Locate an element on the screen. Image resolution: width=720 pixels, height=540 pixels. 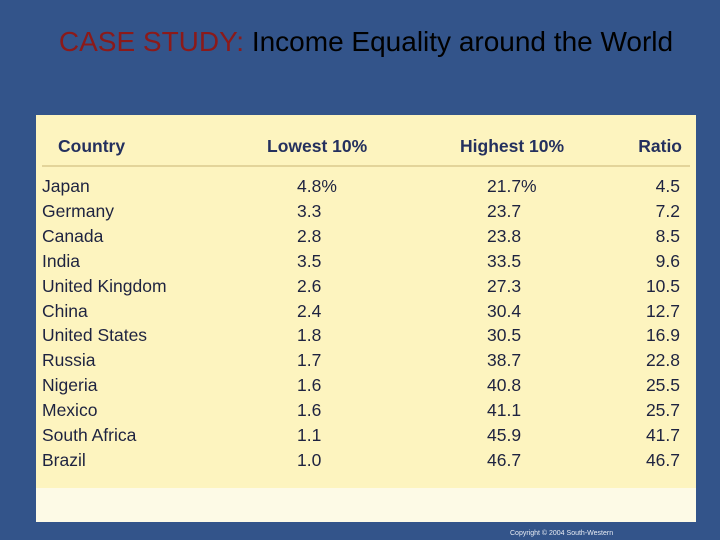
country-cell: Germany is located at coordinates (78, 210).